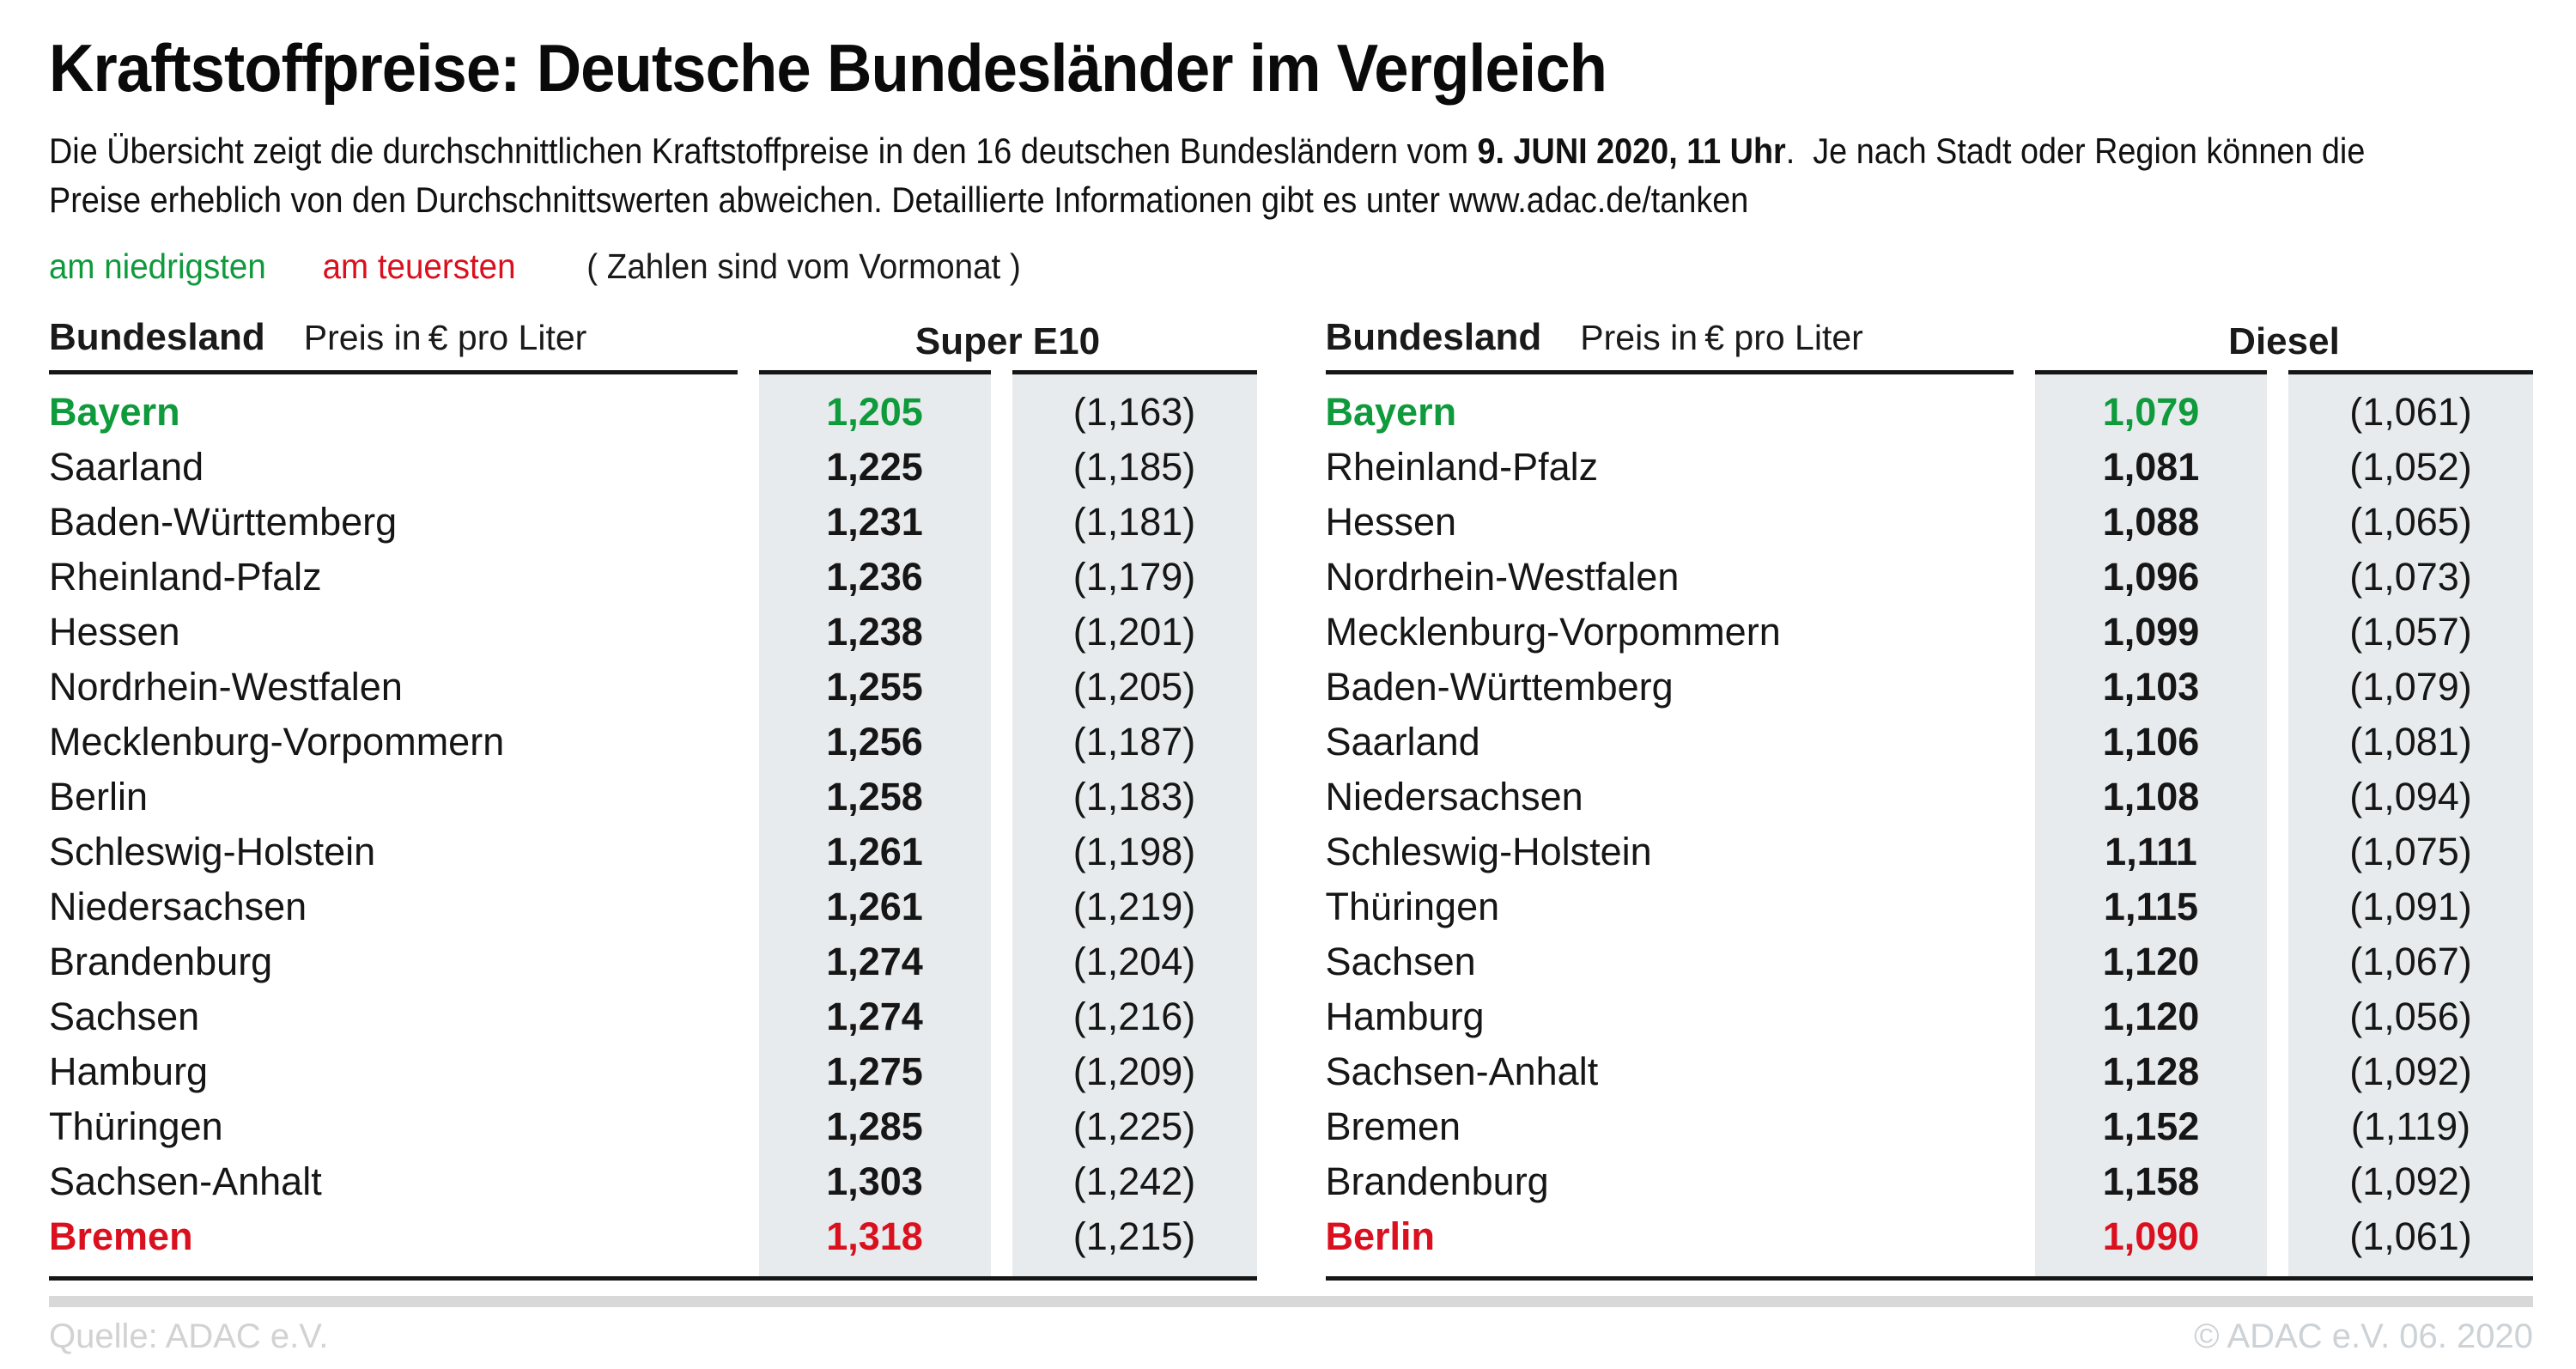  Describe the element at coordinates (1930, 961) in the screenshot. I see `table-row: Sachsen 1,120 (1,067)` at that location.